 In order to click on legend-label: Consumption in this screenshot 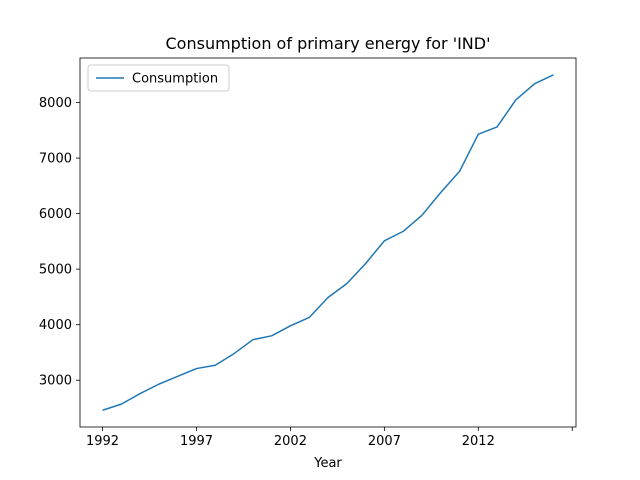, I will do `click(175, 79)`.